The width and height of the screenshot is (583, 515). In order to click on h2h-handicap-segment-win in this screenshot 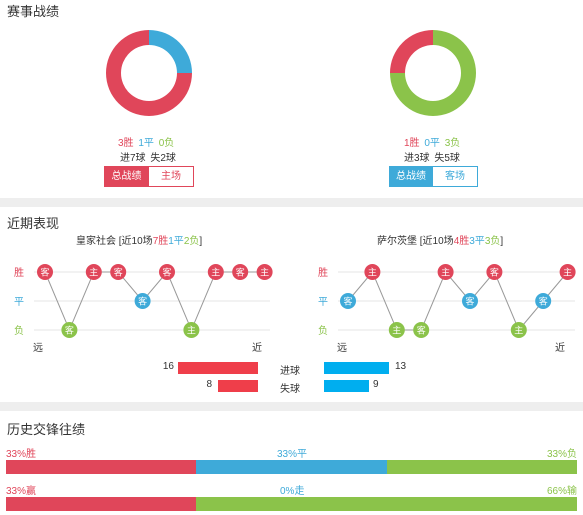, I will do `click(101, 504)`.